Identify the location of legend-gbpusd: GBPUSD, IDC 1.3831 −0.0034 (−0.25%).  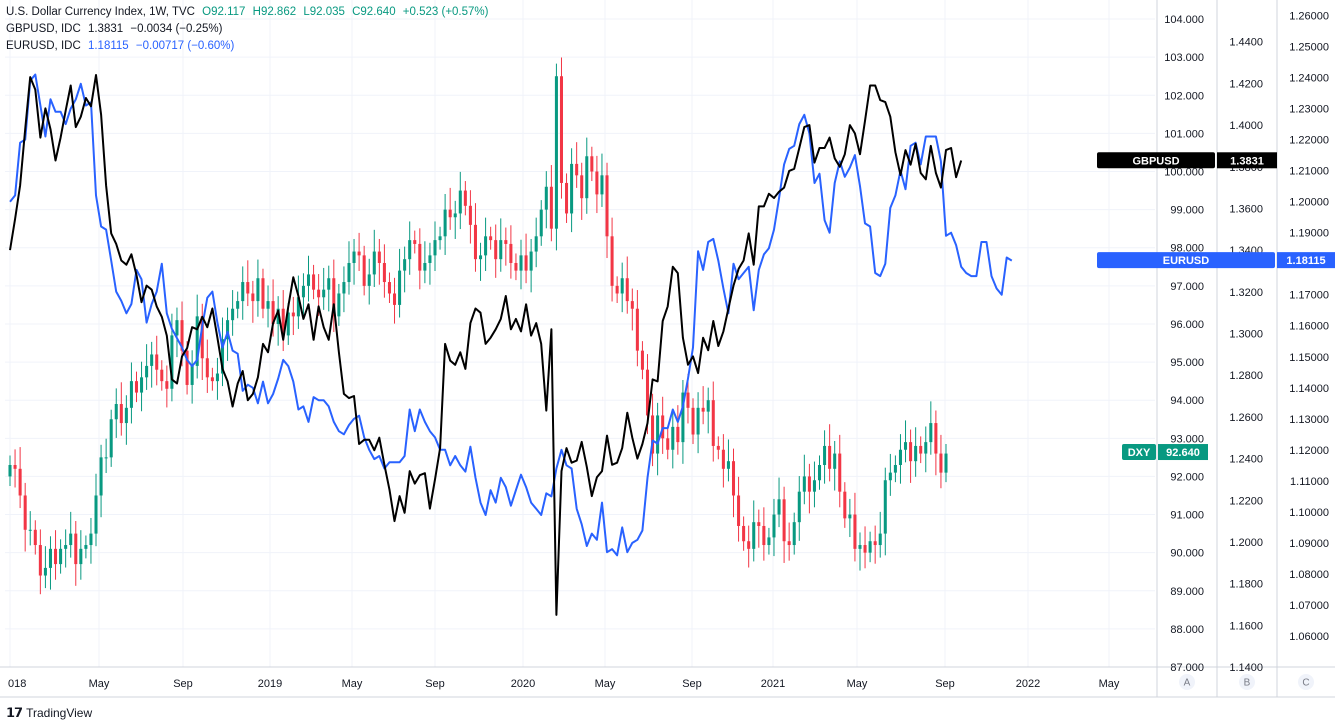
(249, 29).